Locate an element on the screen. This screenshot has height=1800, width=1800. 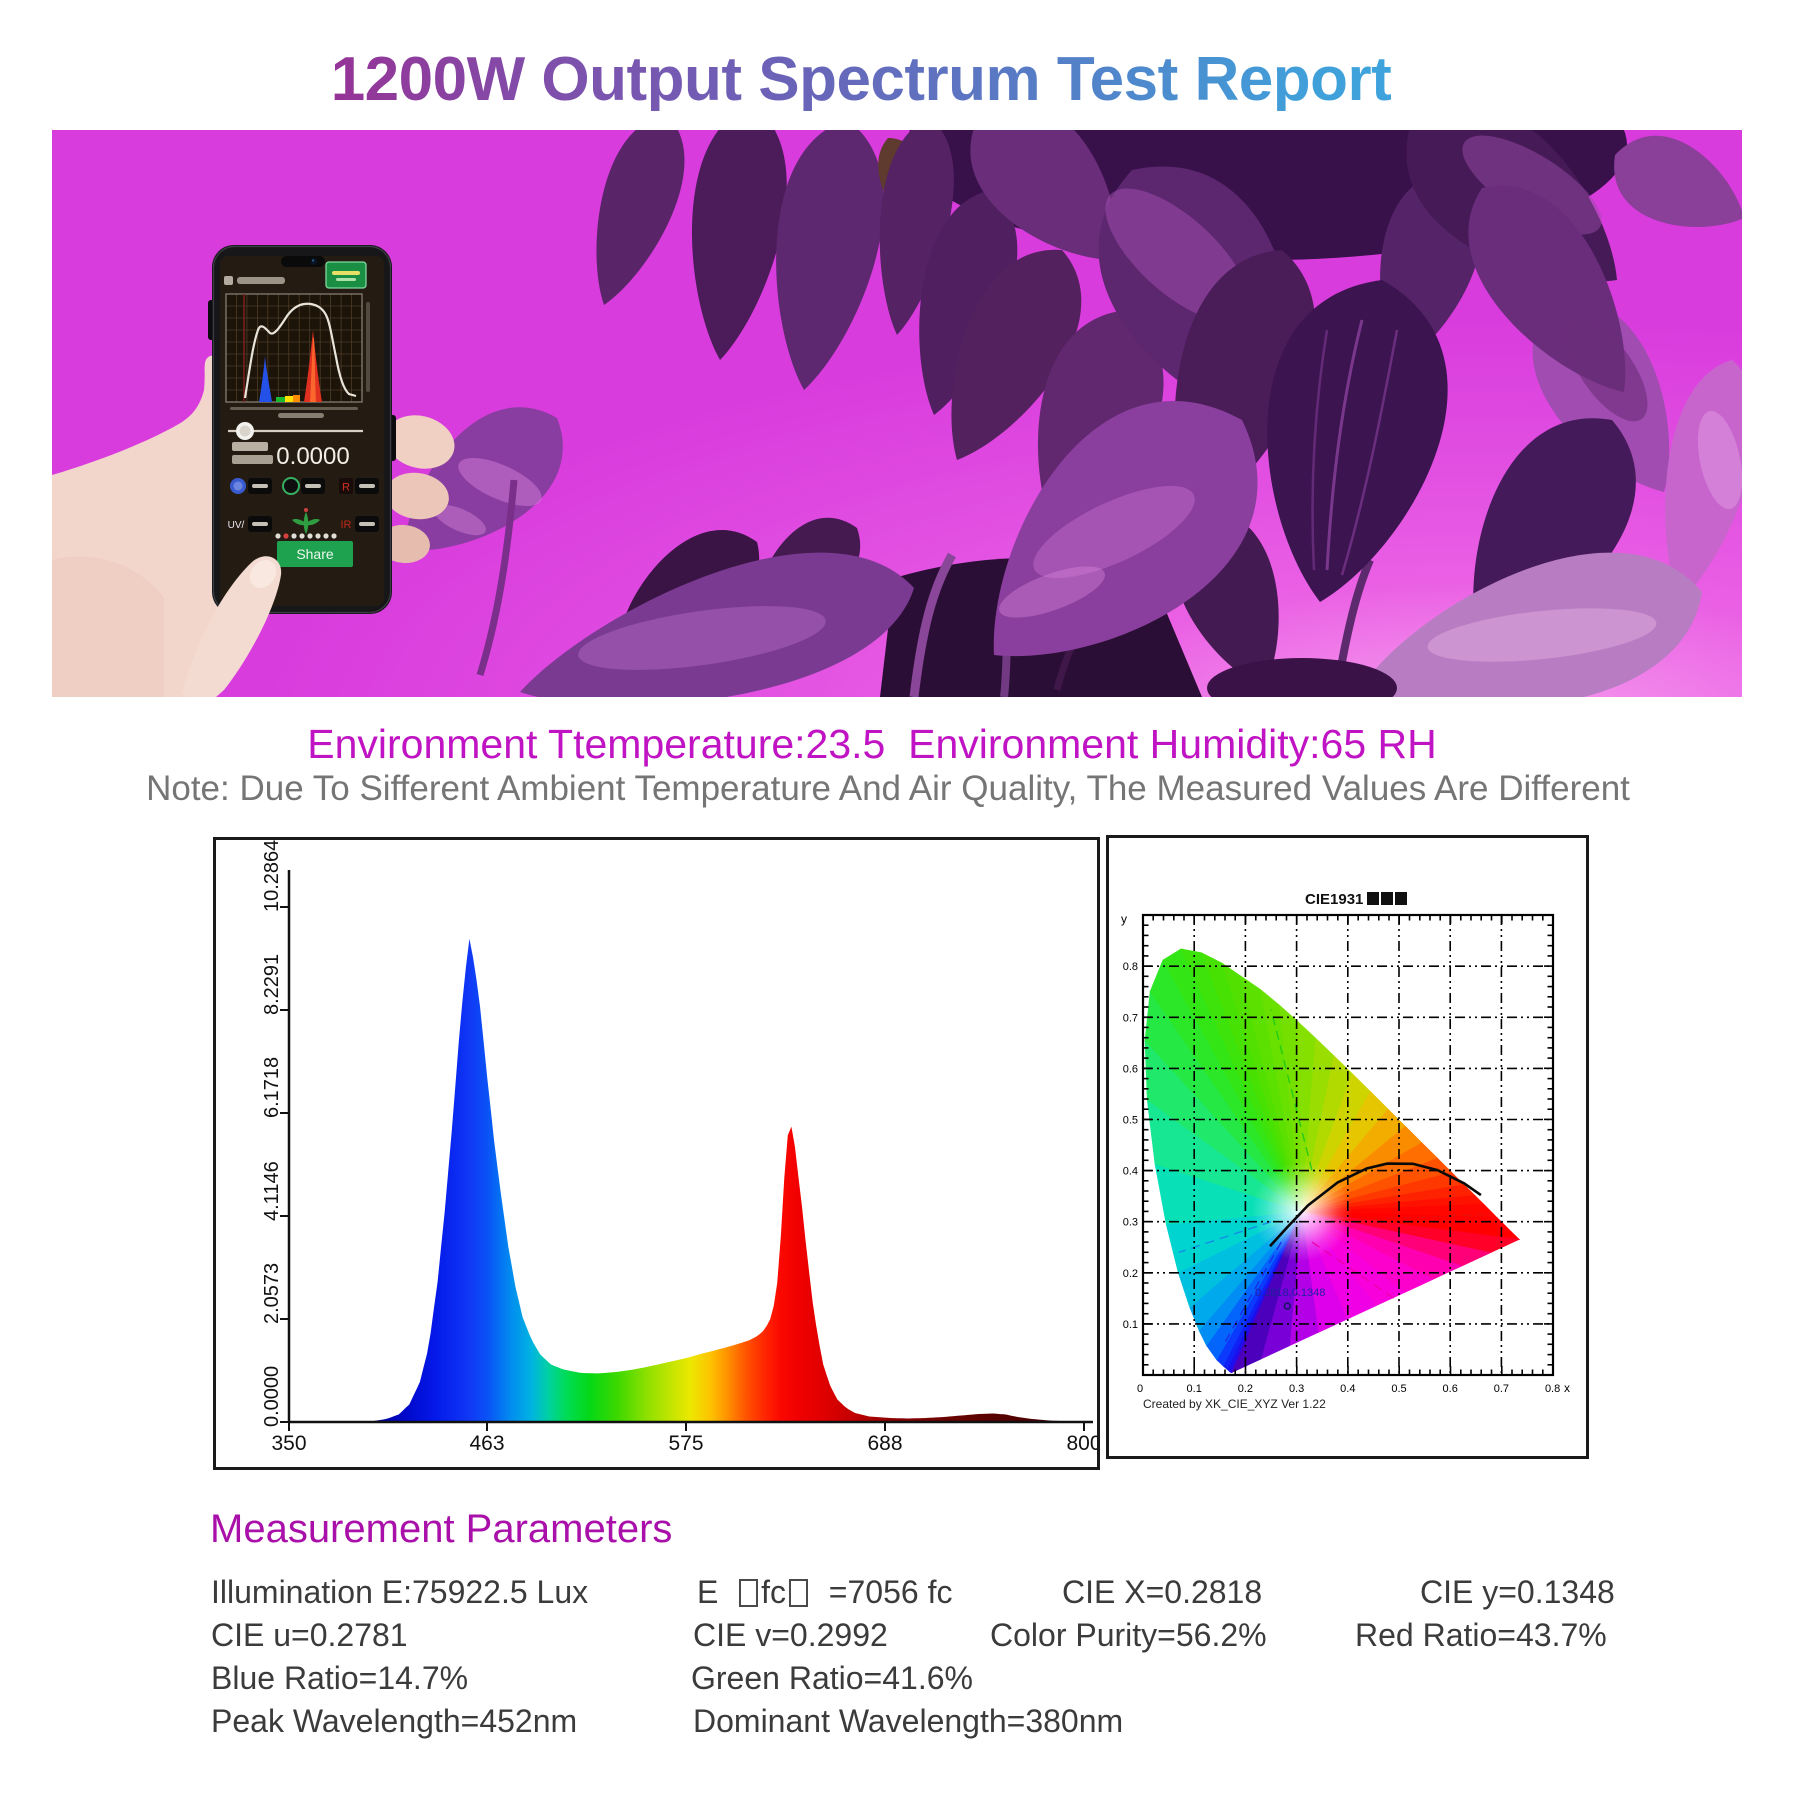
svg-text: Created by XK_CIE_XYZ Ver 1.22 is located at coordinates (1234, 1404).